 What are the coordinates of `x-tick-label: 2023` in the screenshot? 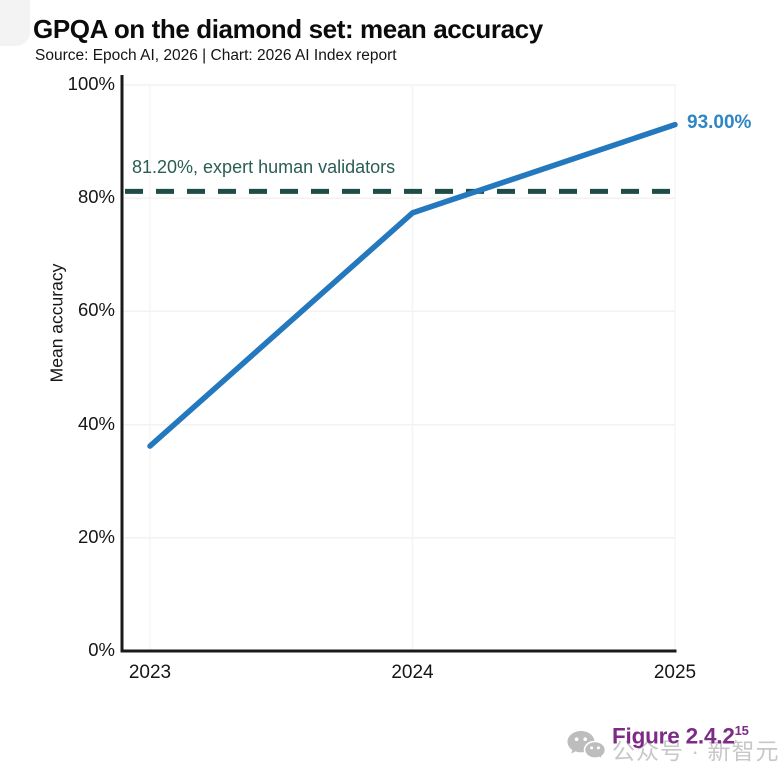 It's located at (150, 672).